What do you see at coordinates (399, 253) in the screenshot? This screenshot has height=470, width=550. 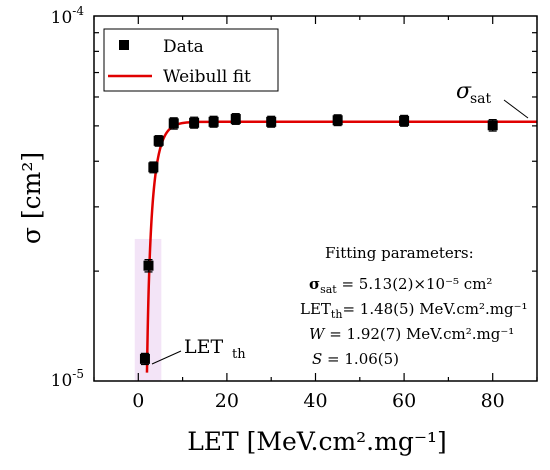 I see `params-title: Fitting parameters:` at bounding box center [399, 253].